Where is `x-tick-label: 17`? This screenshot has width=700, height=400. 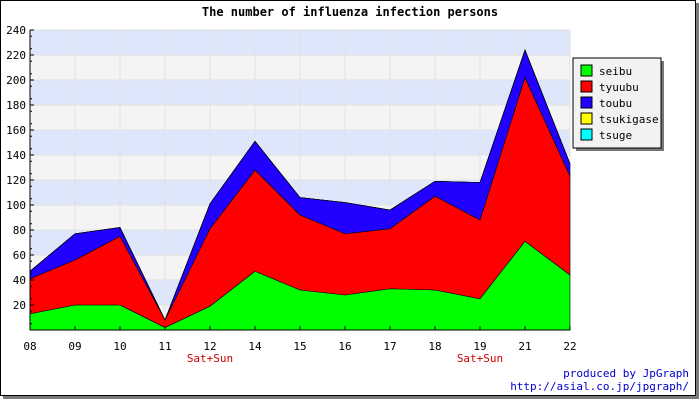 x-tick-label: 17 is located at coordinates (389, 346).